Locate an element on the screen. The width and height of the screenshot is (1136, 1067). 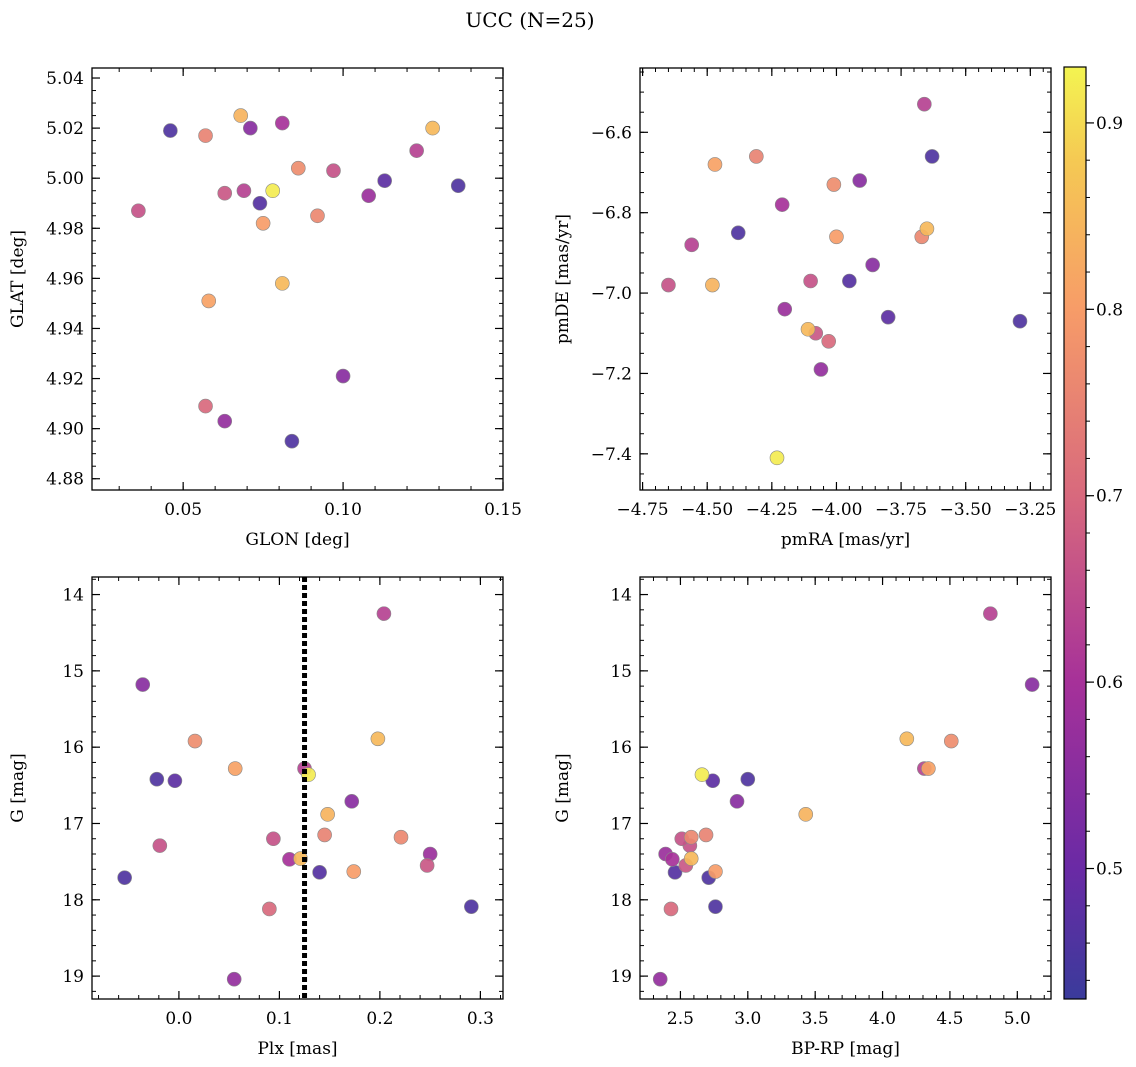
y-tick-label: −7.2 is located at coordinates (611, 374).